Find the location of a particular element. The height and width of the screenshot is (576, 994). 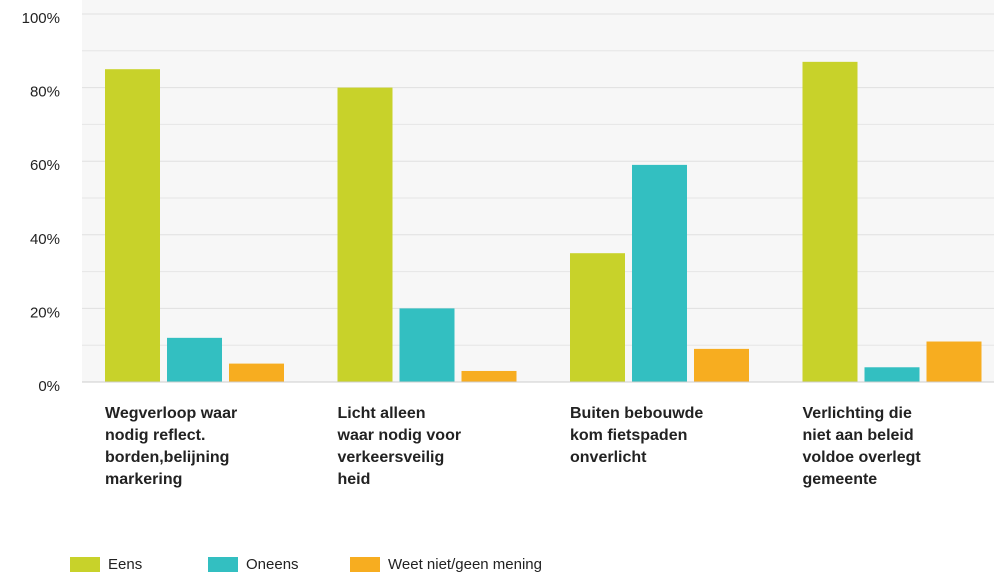

legend-label: Eens is located at coordinates (125, 564).